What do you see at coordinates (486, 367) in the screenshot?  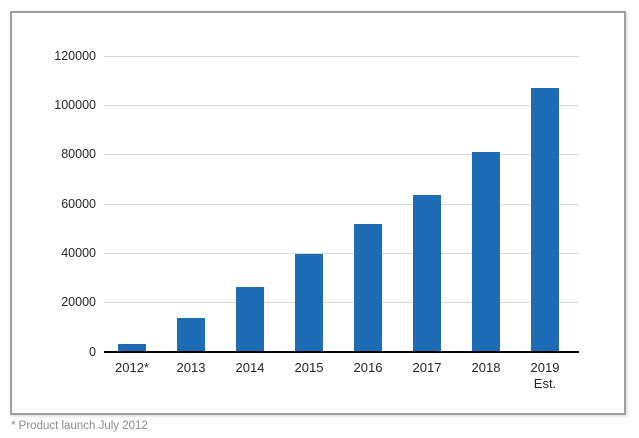 I see `x-axis-tick-label: 2018` at bounding box center [486, 367].